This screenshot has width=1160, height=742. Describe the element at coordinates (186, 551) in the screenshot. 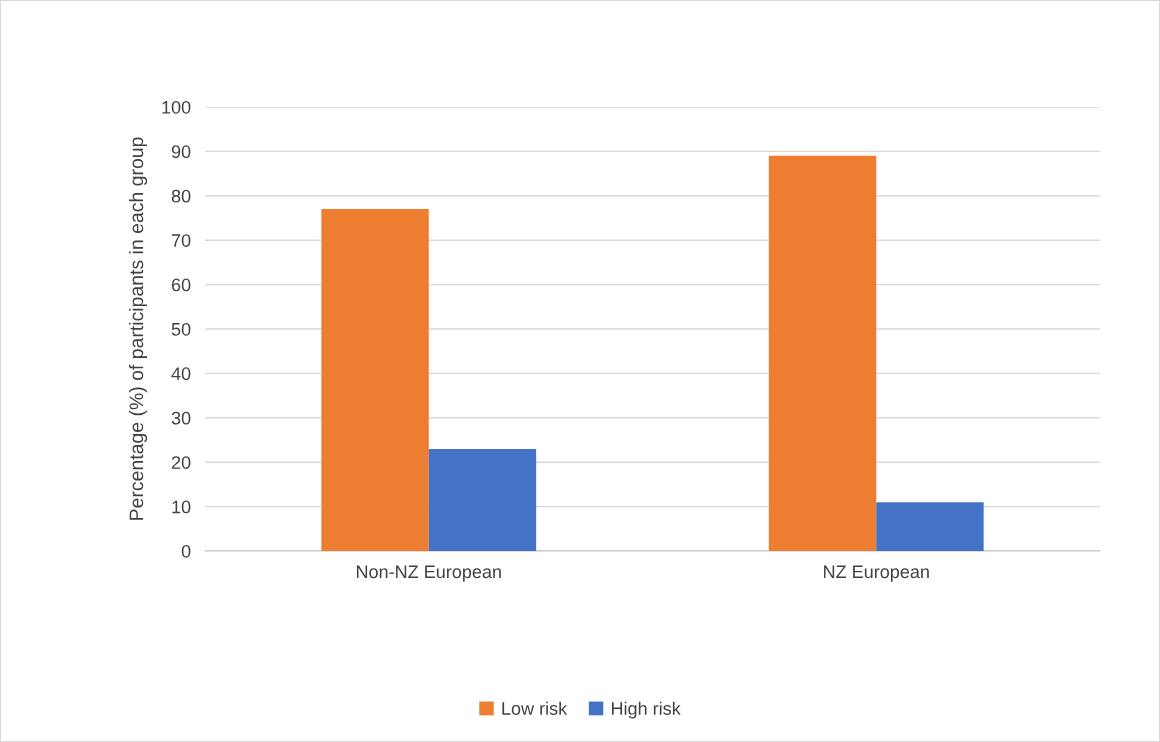

I see `y-tick-label: 0` at that location.